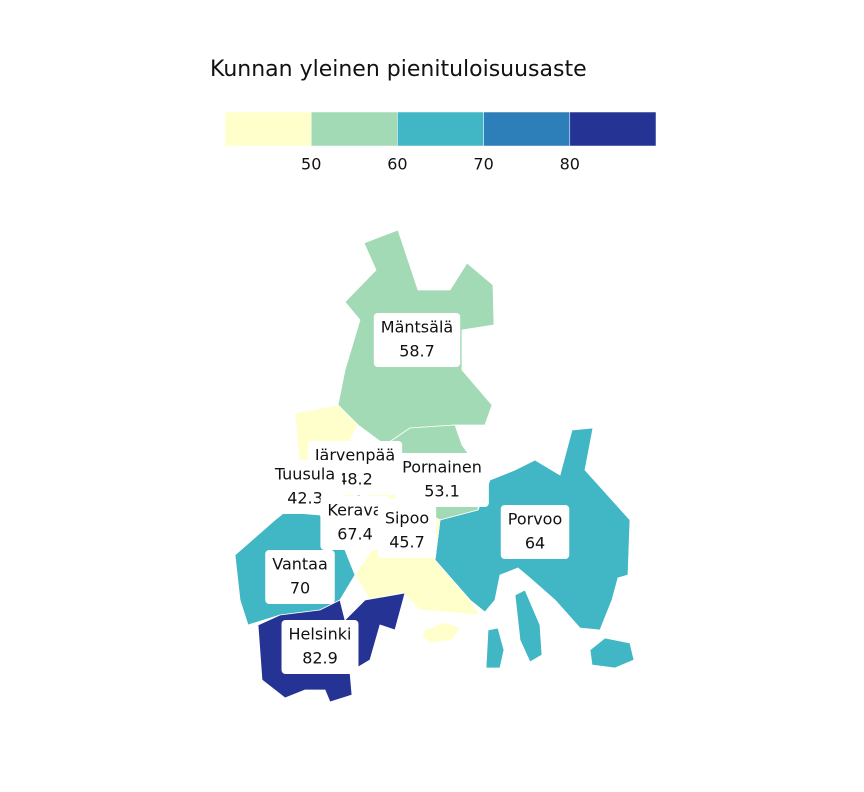 The height and width of the screenshot is (792, 864). I want to click on colorbar-tick-label: 80, so click(570, 164).